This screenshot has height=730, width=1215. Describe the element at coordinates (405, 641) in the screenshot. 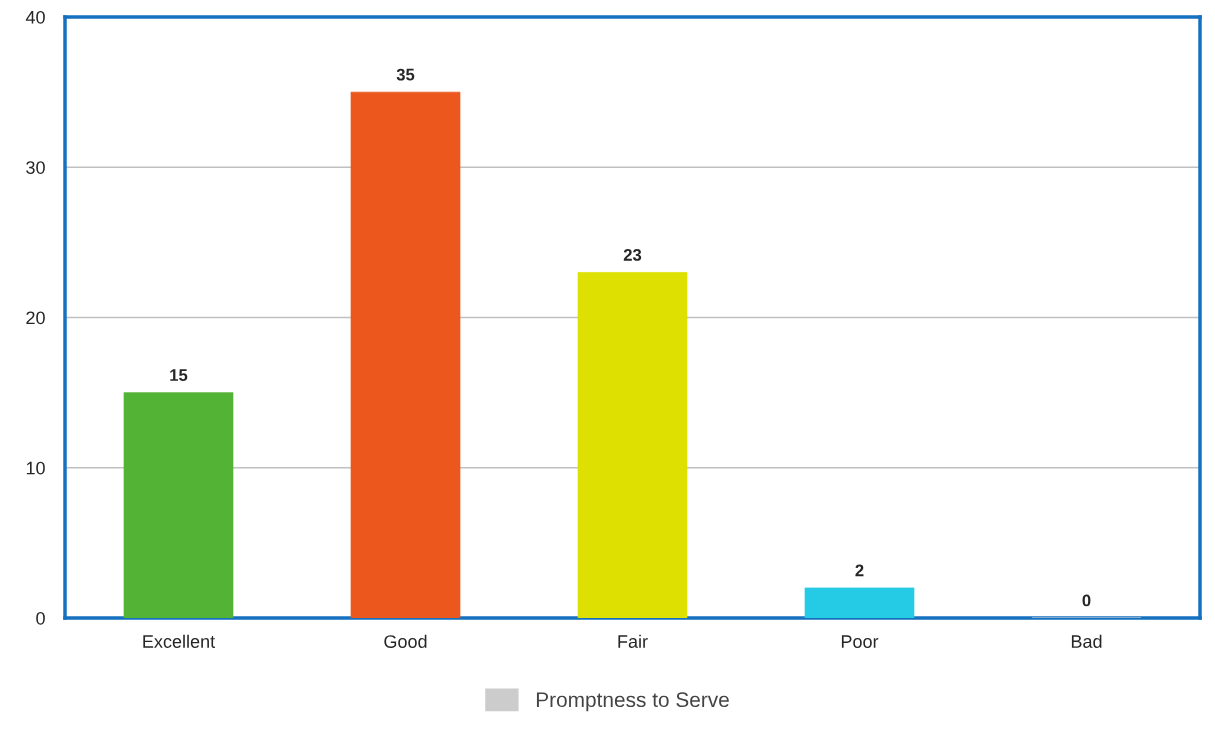

I see `x-tick-label: Good` at that location.